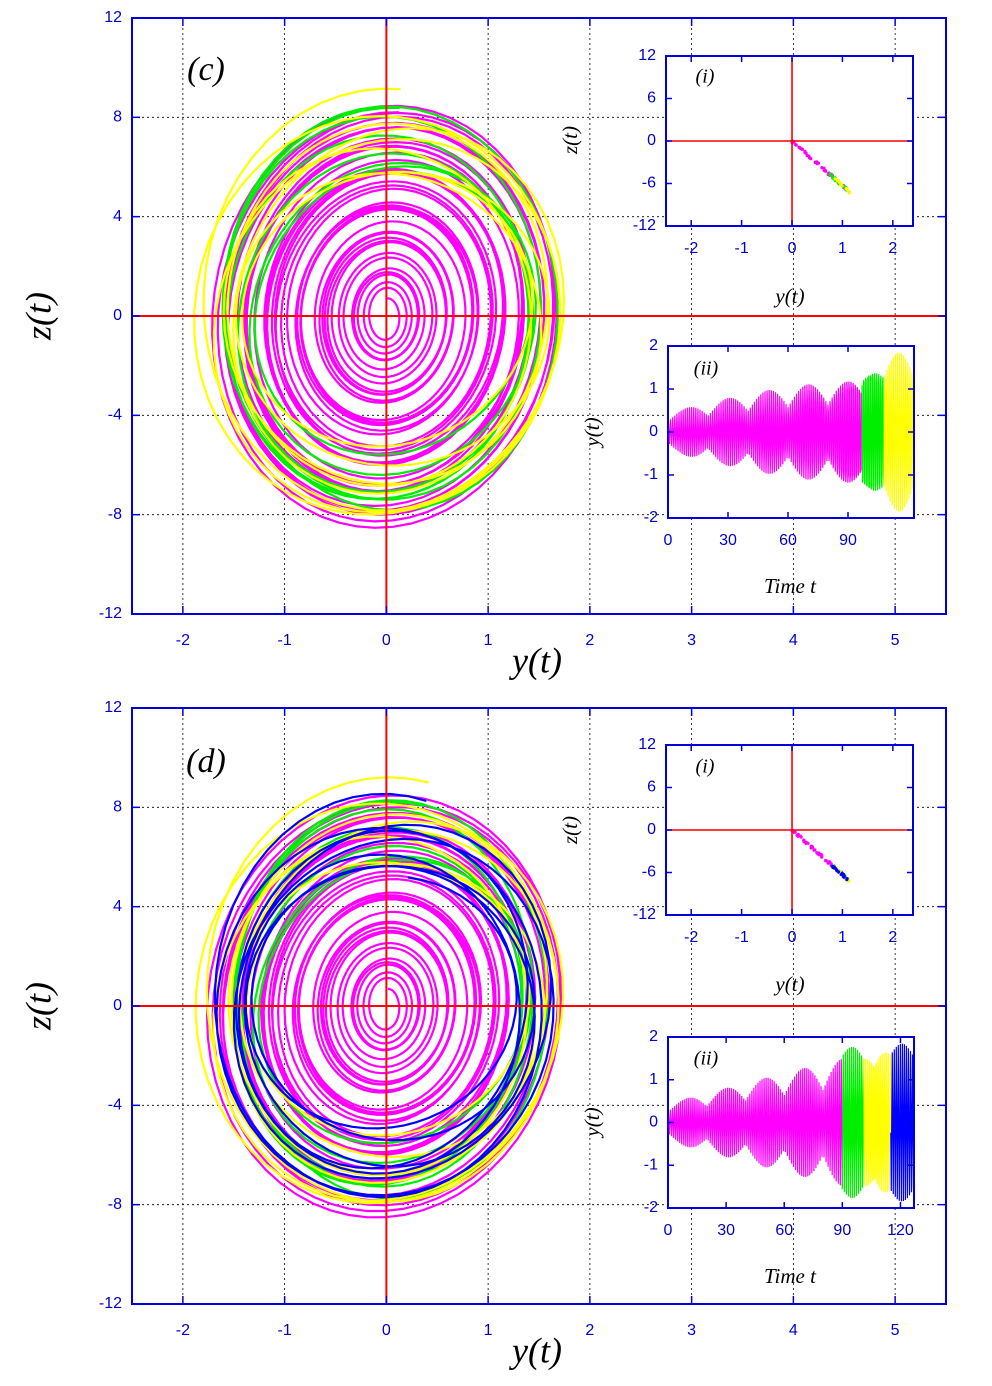 Image resolution: width=992 pixels, height=1386 pixels. What do you see at coordinates (793, 1330) in the screenshot?
I see `x-tick-label: 4` at bounding box center [793, 1330].